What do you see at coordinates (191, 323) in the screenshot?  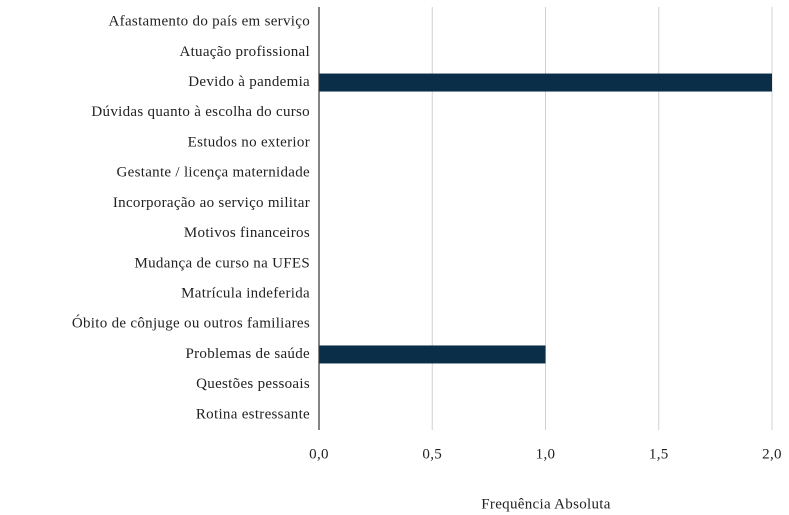 I see `y-tick-label: Óbito de cônjuge ou outros familiares` at bounding box center [191, 323].